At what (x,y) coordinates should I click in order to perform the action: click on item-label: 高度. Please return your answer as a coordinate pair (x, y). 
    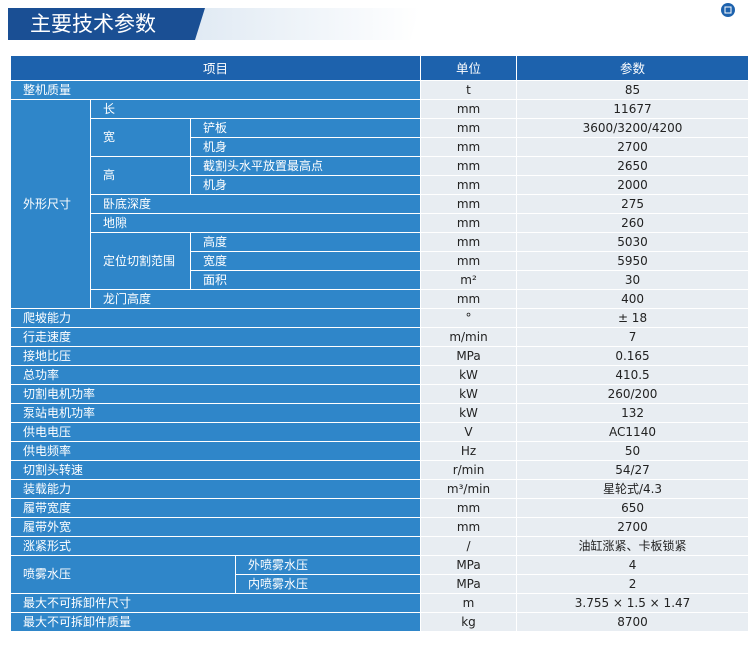
    Looking at the image, I should click on (305, 242).